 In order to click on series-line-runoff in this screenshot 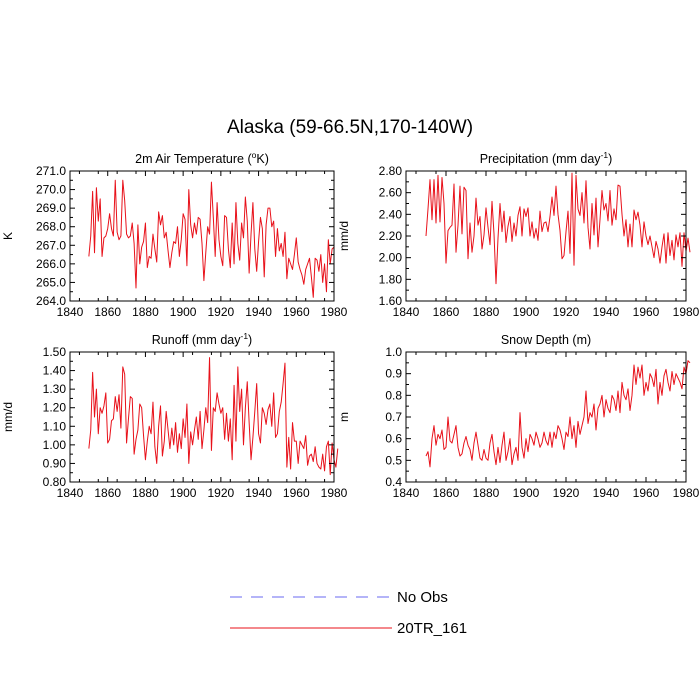, I will do `click(213, 416)`.